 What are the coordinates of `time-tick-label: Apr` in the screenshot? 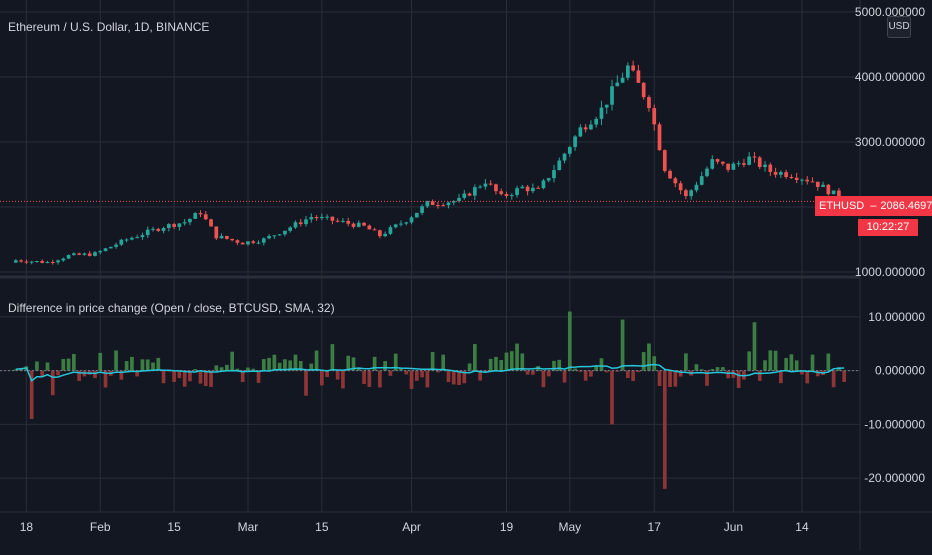 It's located at (411, 527).